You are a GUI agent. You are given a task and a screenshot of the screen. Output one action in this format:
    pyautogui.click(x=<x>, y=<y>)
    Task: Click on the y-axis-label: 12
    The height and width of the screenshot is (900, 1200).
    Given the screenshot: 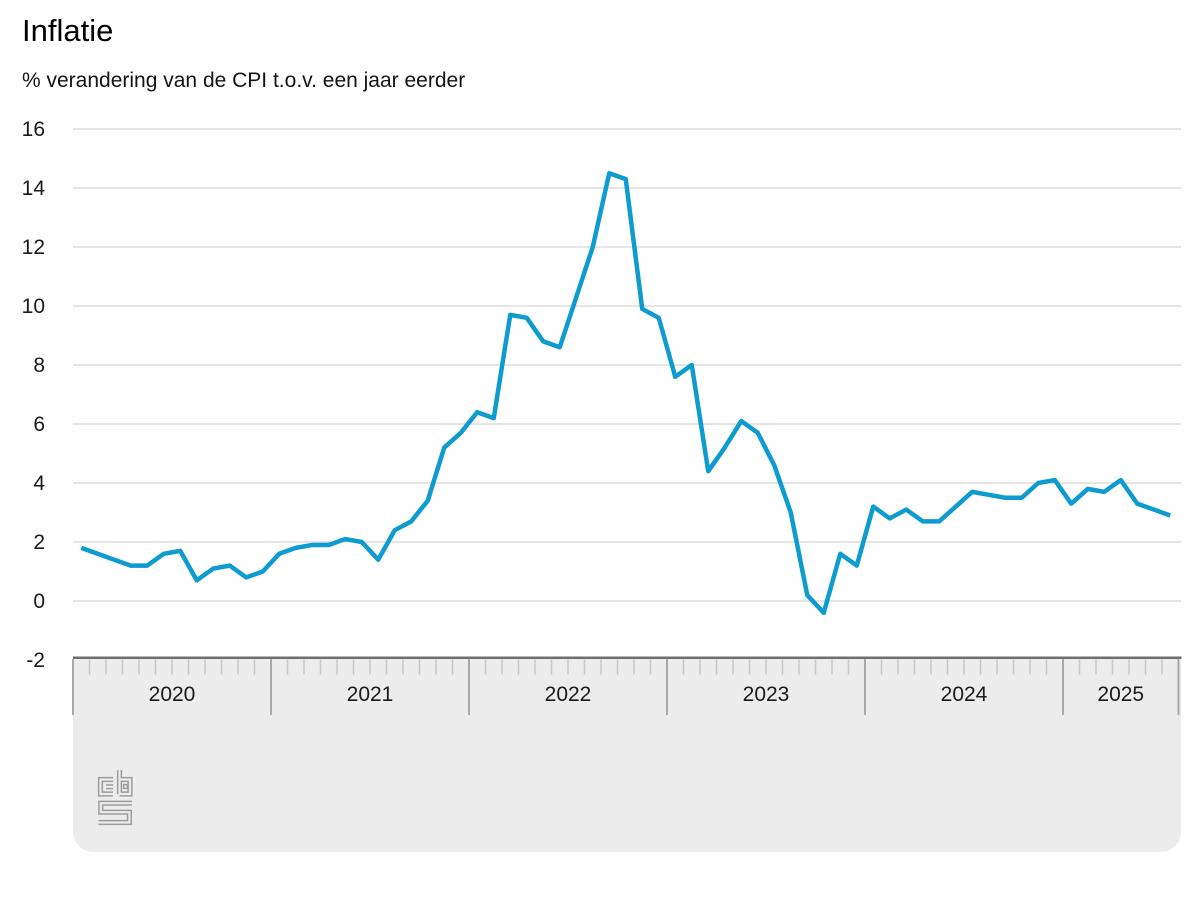 What is the action you would take?
    pyautogui.click(x=33, y=247)
    